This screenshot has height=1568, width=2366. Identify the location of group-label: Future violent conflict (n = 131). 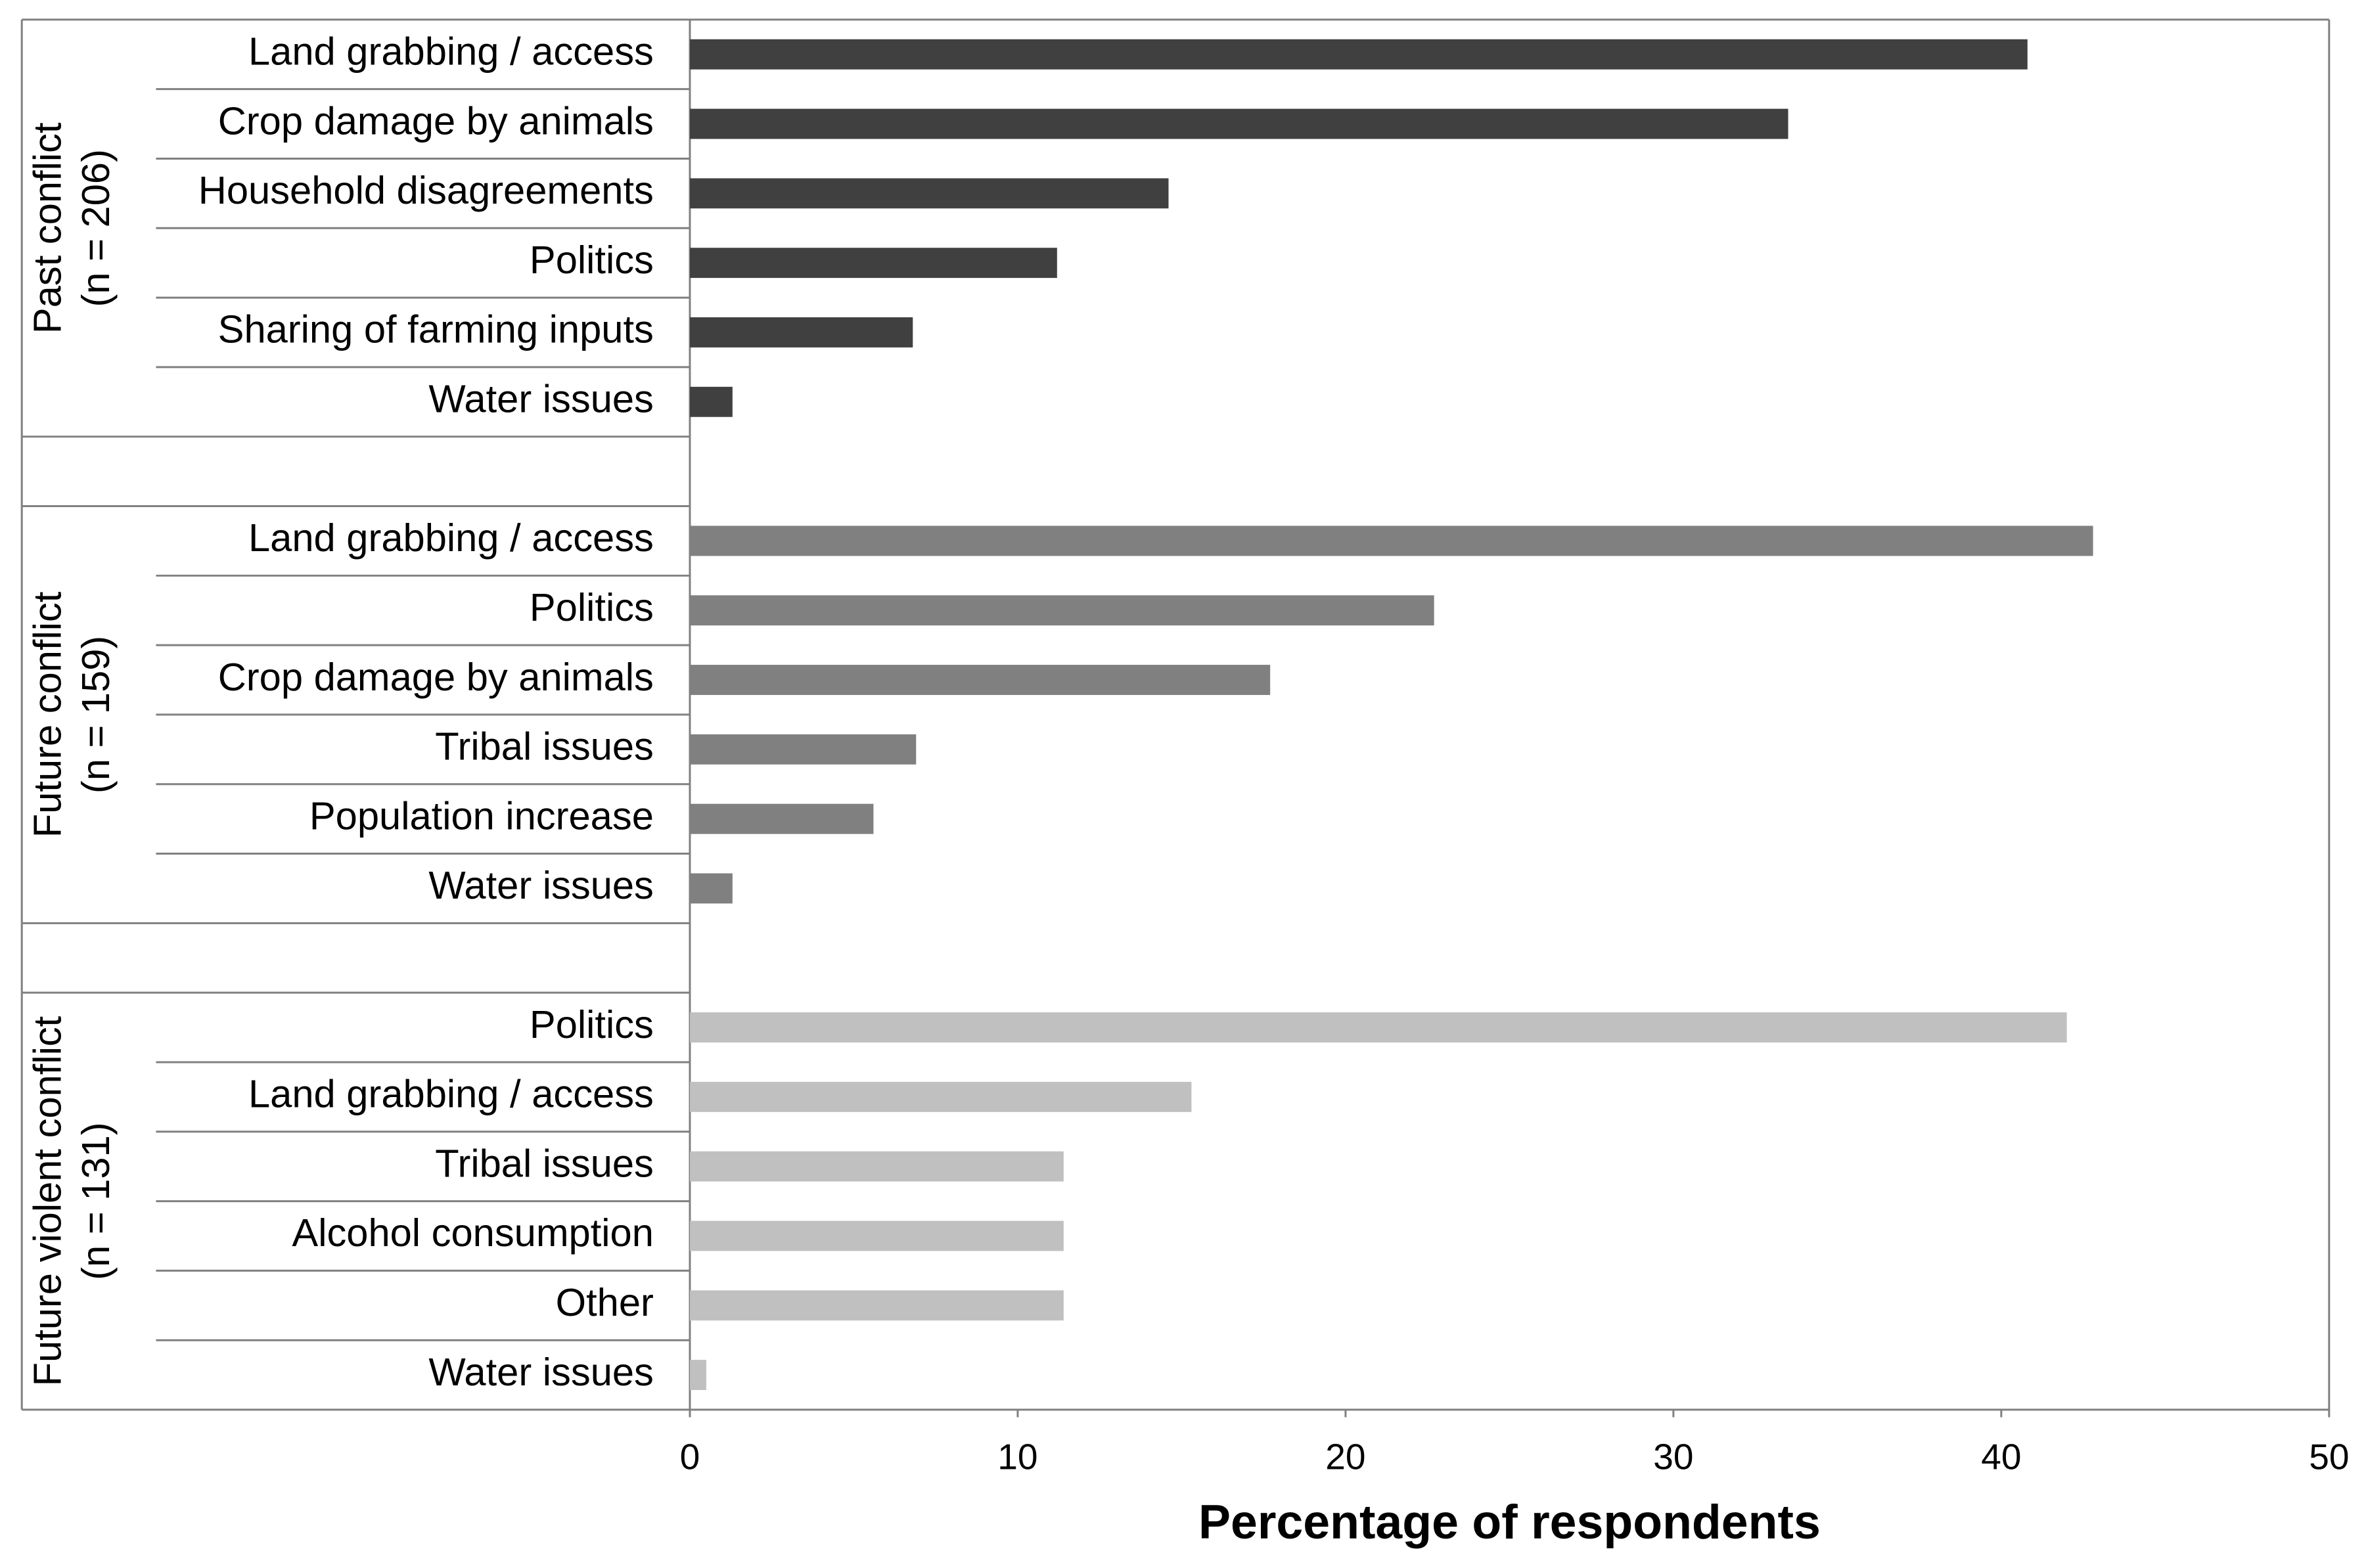
(72, 1201).